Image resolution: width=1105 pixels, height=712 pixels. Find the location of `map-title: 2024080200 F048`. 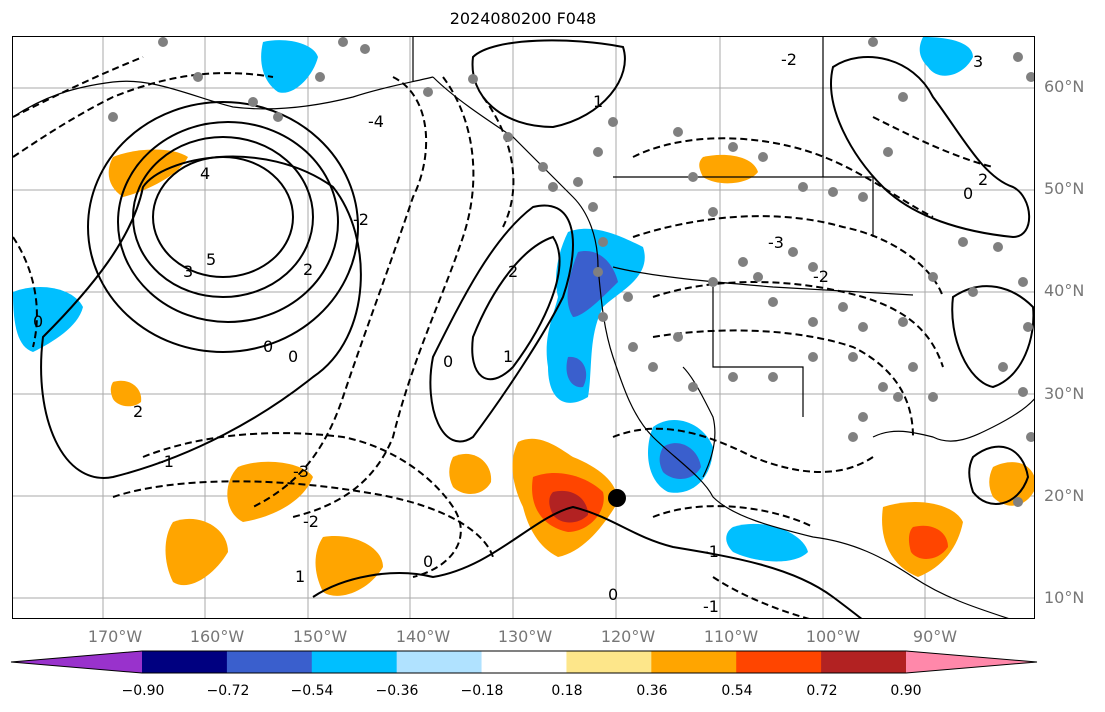

map-title: 2024080200 F048 is located at coordinates (523, 18).